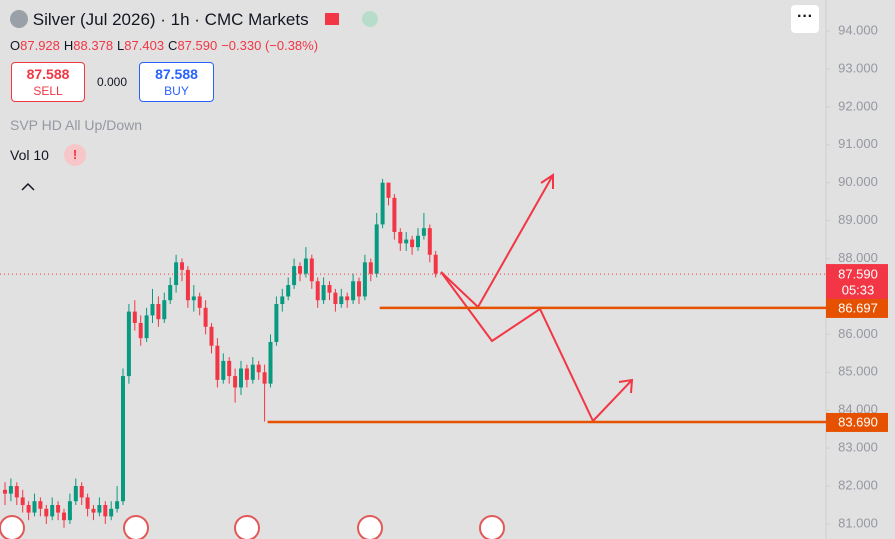 The image size is (895, 539). I want to click on warning-icon: !, so click(75, 155).